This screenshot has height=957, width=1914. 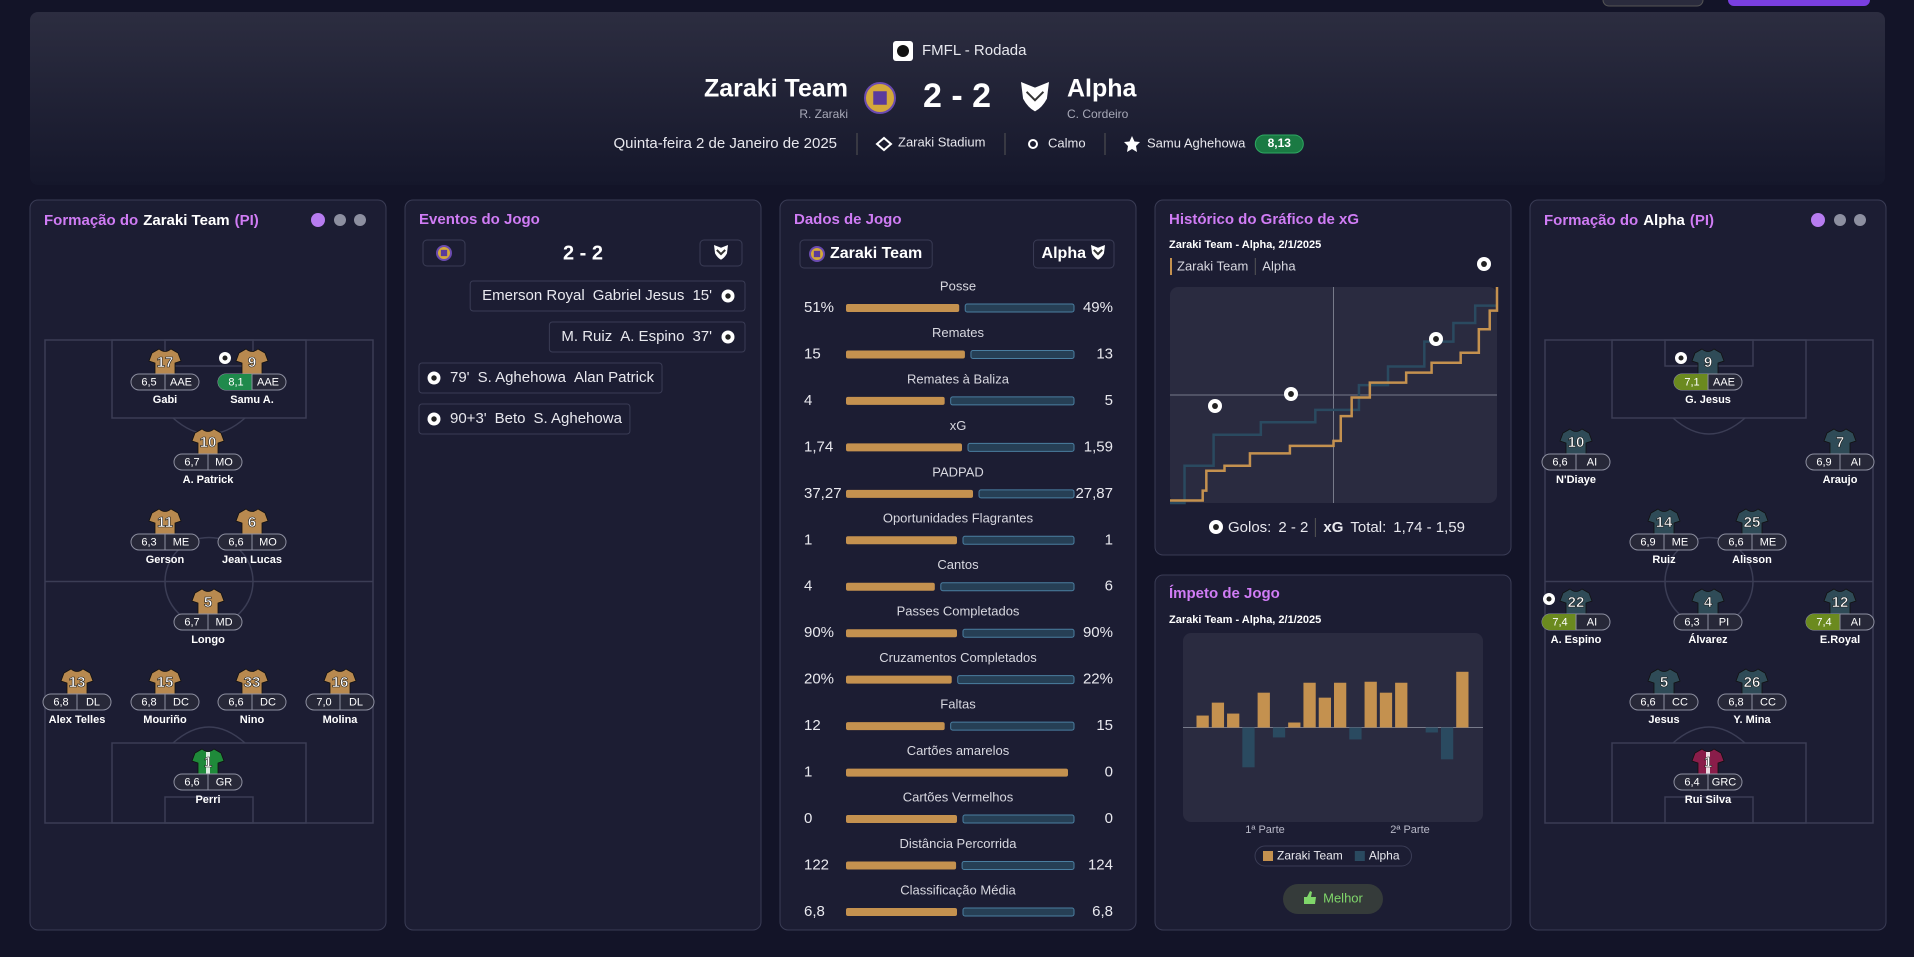 I want to click on stat-home-value: 1,74, so click(x=818, y=446).